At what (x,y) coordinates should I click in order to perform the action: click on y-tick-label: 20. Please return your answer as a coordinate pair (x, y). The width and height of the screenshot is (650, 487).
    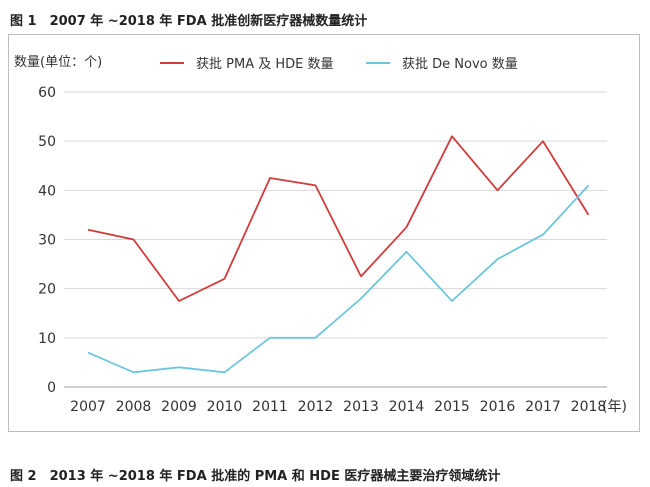
    Looking at the image, I should click on (47, 290).